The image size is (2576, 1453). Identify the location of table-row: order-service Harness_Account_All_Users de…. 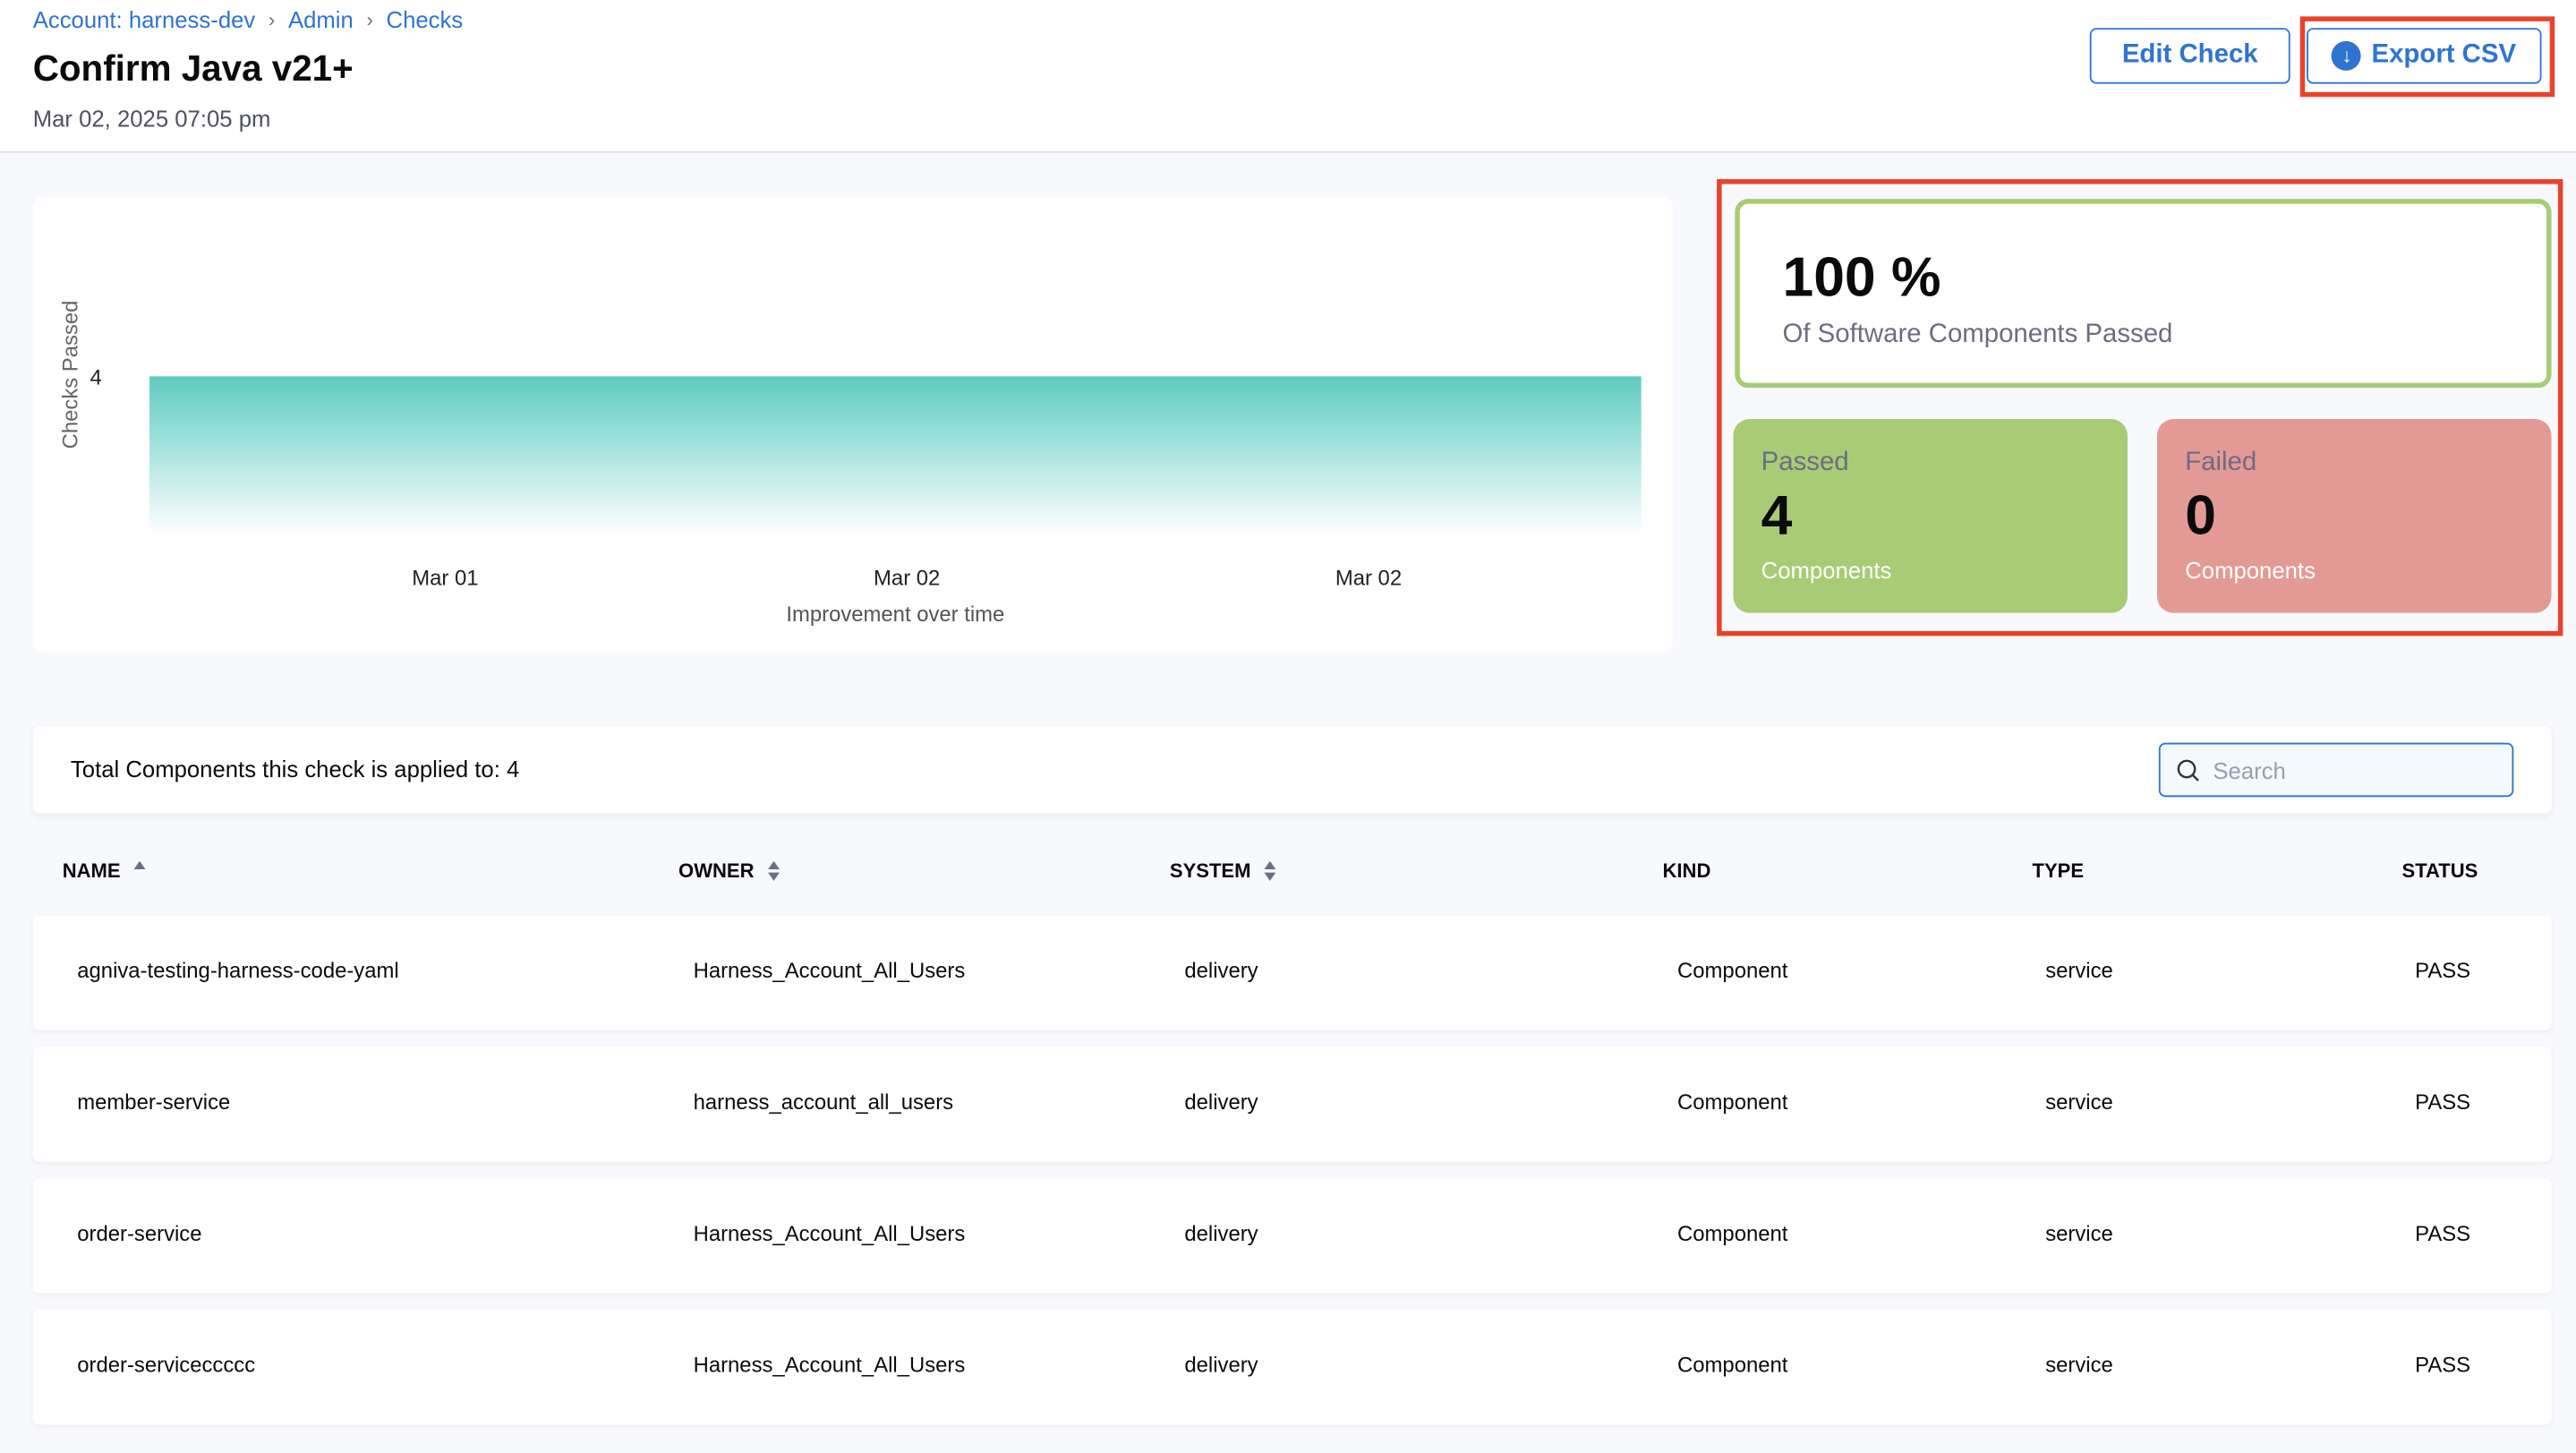
(1292, 1236).